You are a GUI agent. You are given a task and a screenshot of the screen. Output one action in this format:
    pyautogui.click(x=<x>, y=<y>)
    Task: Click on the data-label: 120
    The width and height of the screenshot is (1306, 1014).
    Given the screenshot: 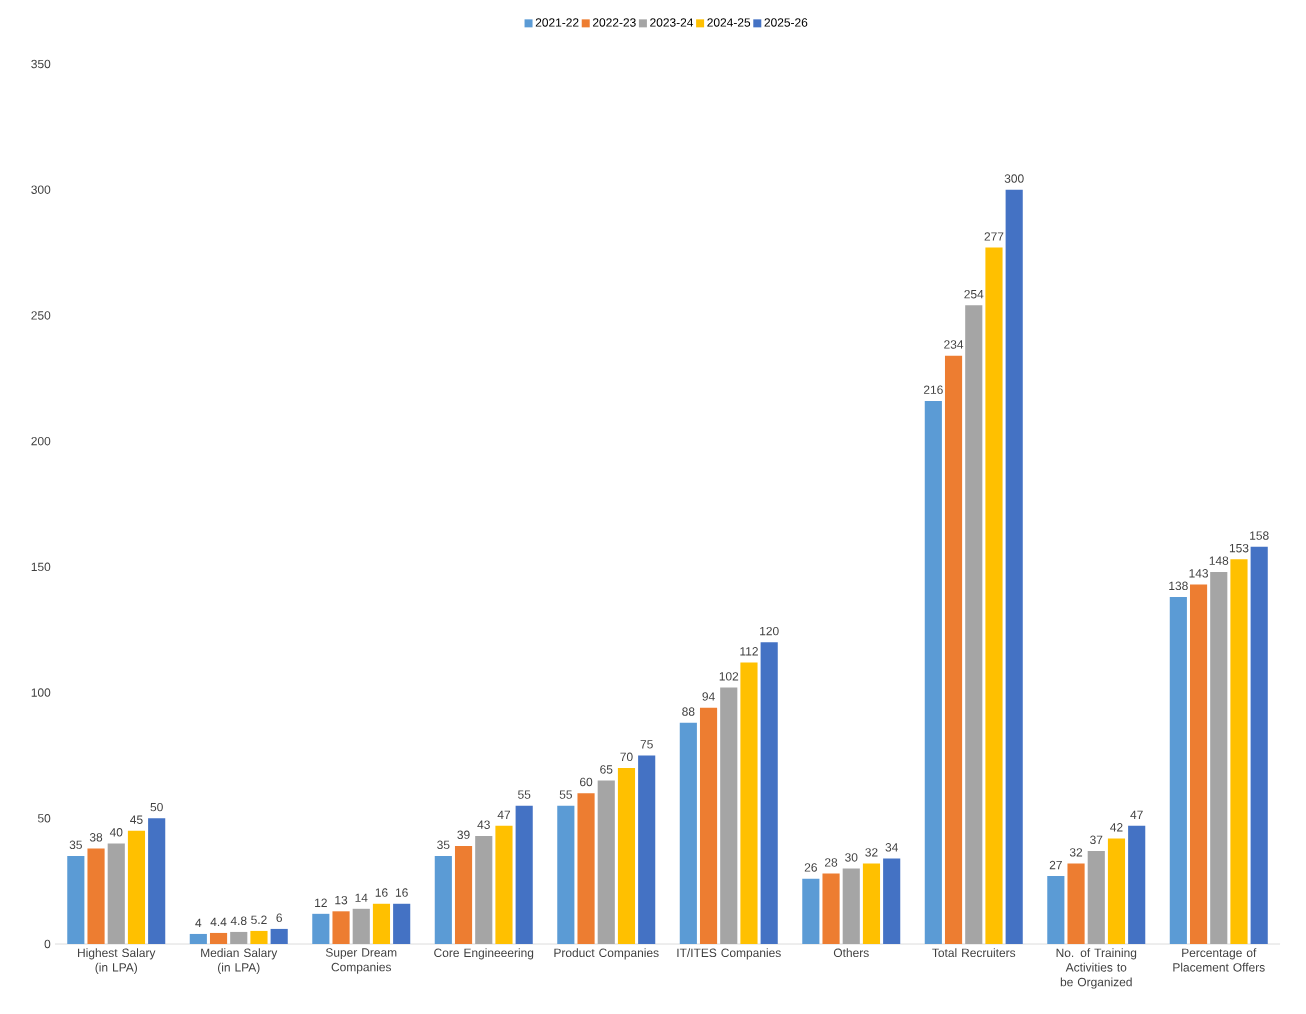 What is the action you would take?
    pyautogui.click(x=769, y=631)
    